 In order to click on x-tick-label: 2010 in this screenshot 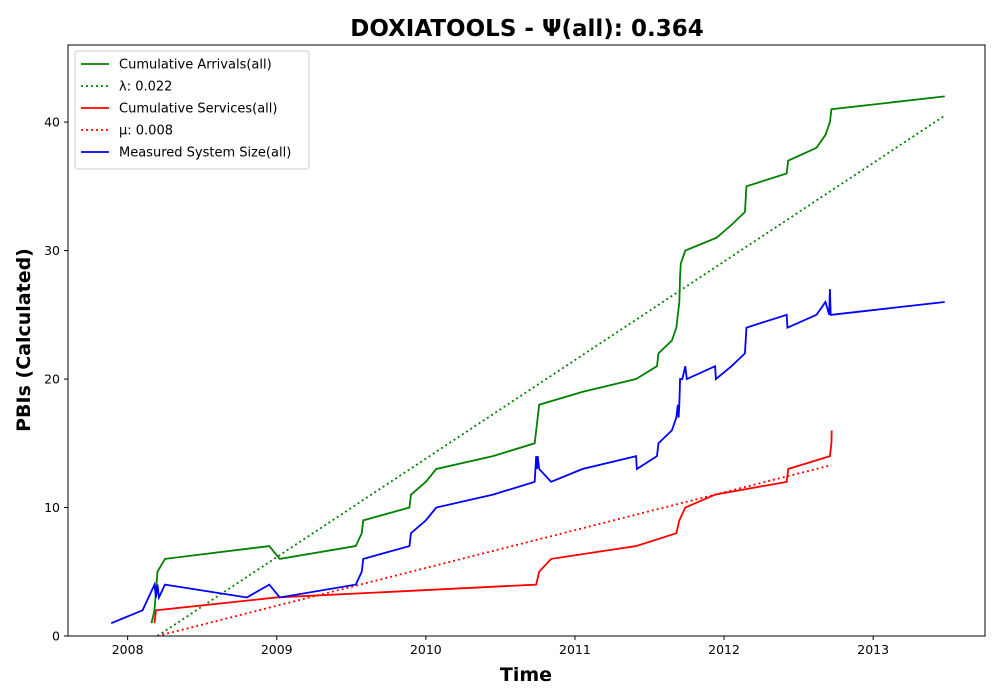, I will do `click(426, 649)`.